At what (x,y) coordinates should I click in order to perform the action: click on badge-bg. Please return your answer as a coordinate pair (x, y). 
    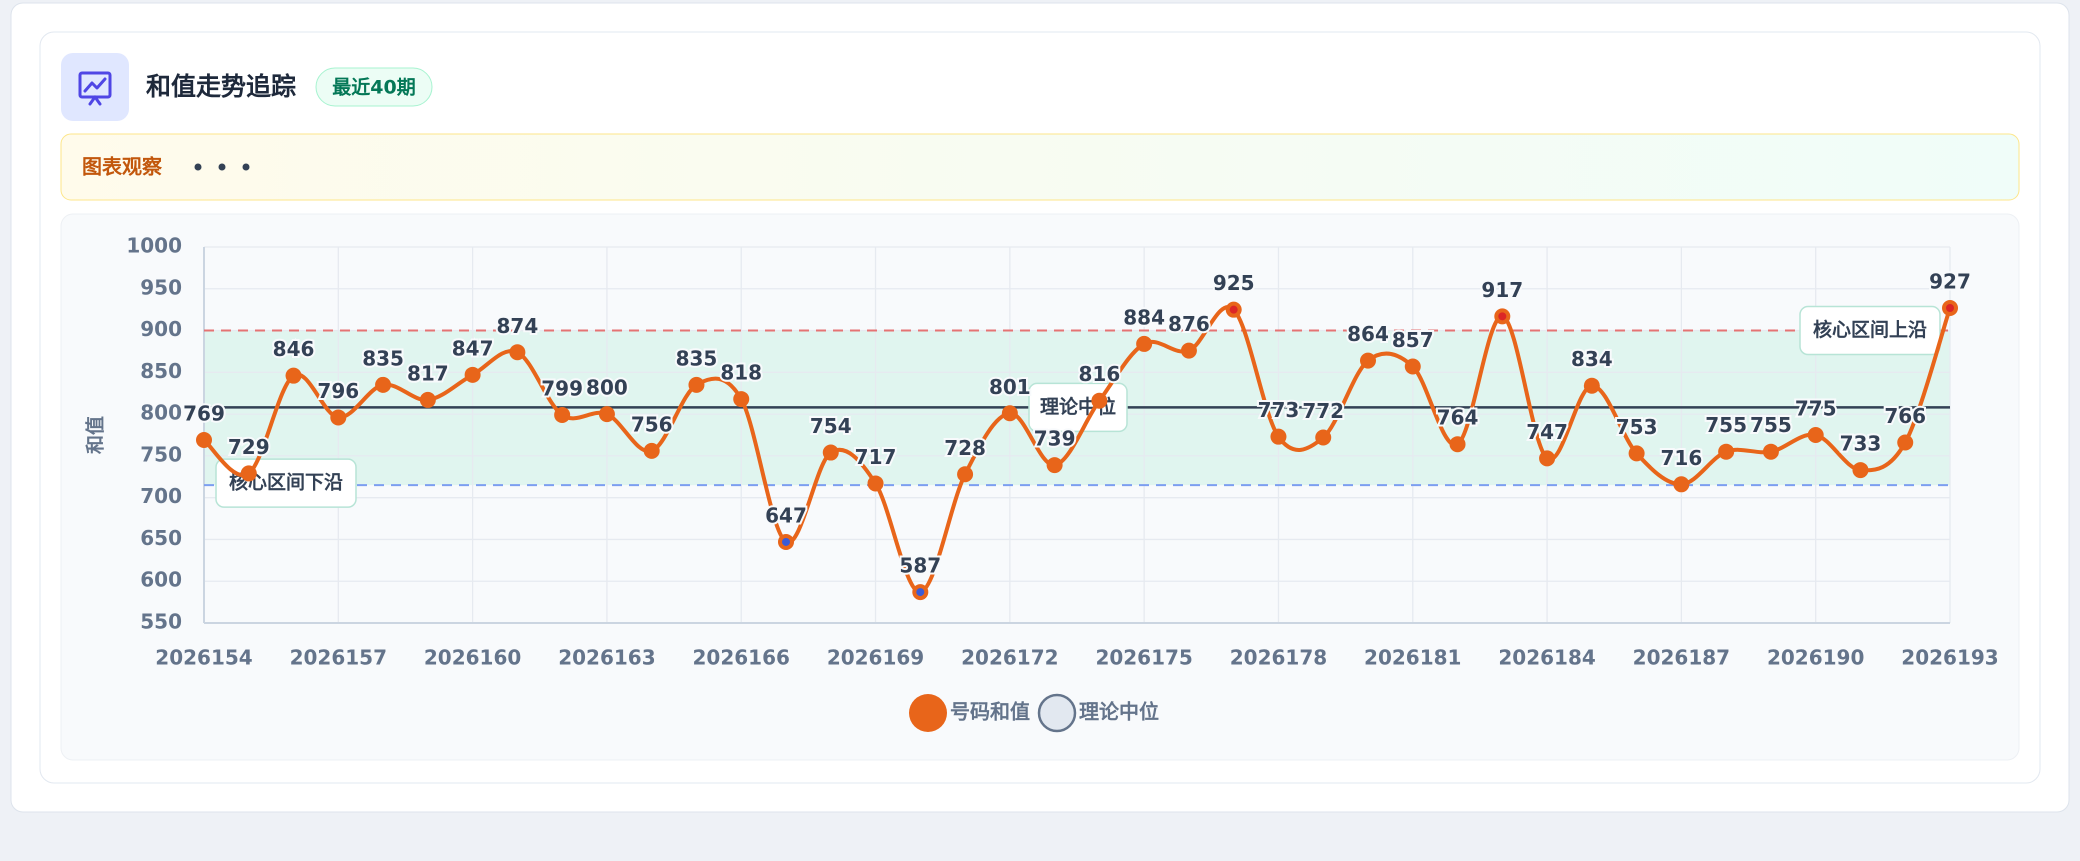
    Looking at the image, I should click on (374, 87).